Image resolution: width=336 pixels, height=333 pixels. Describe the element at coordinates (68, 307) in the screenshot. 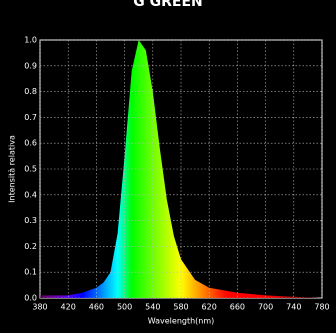

I see `x-tick-label: 420` at that location.